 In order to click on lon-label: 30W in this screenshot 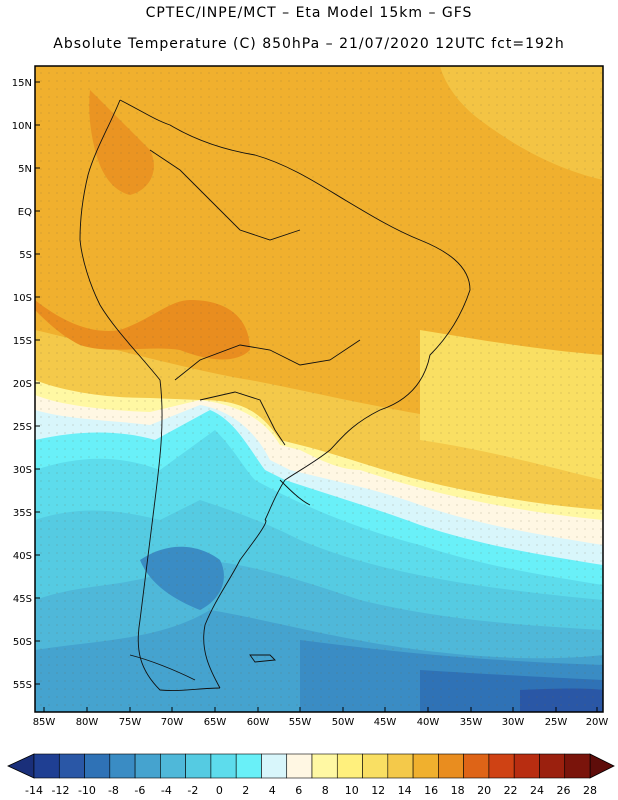, I will do `click(513, 722)`.